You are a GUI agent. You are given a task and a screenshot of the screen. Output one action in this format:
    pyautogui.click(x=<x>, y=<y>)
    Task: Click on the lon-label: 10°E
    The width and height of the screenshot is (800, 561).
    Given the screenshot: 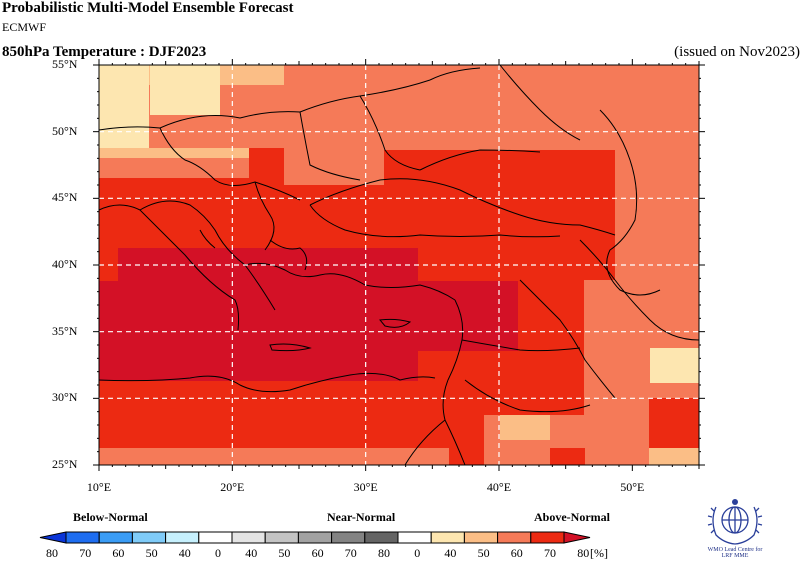 What is the action you would take?
    pyautogui.click(x=99, y=487)
    